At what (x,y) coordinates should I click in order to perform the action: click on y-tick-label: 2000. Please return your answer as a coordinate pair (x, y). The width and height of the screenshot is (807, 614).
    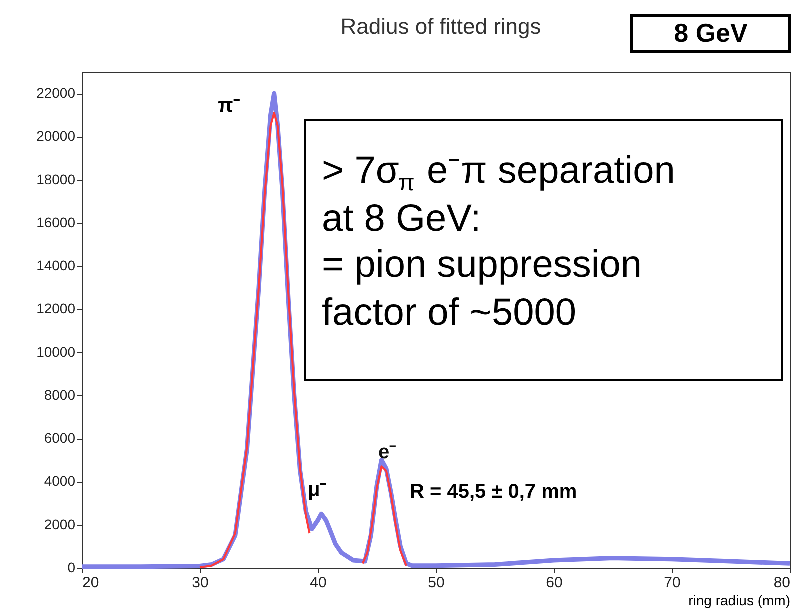
    Looking at the image, I should click on (60, 524).